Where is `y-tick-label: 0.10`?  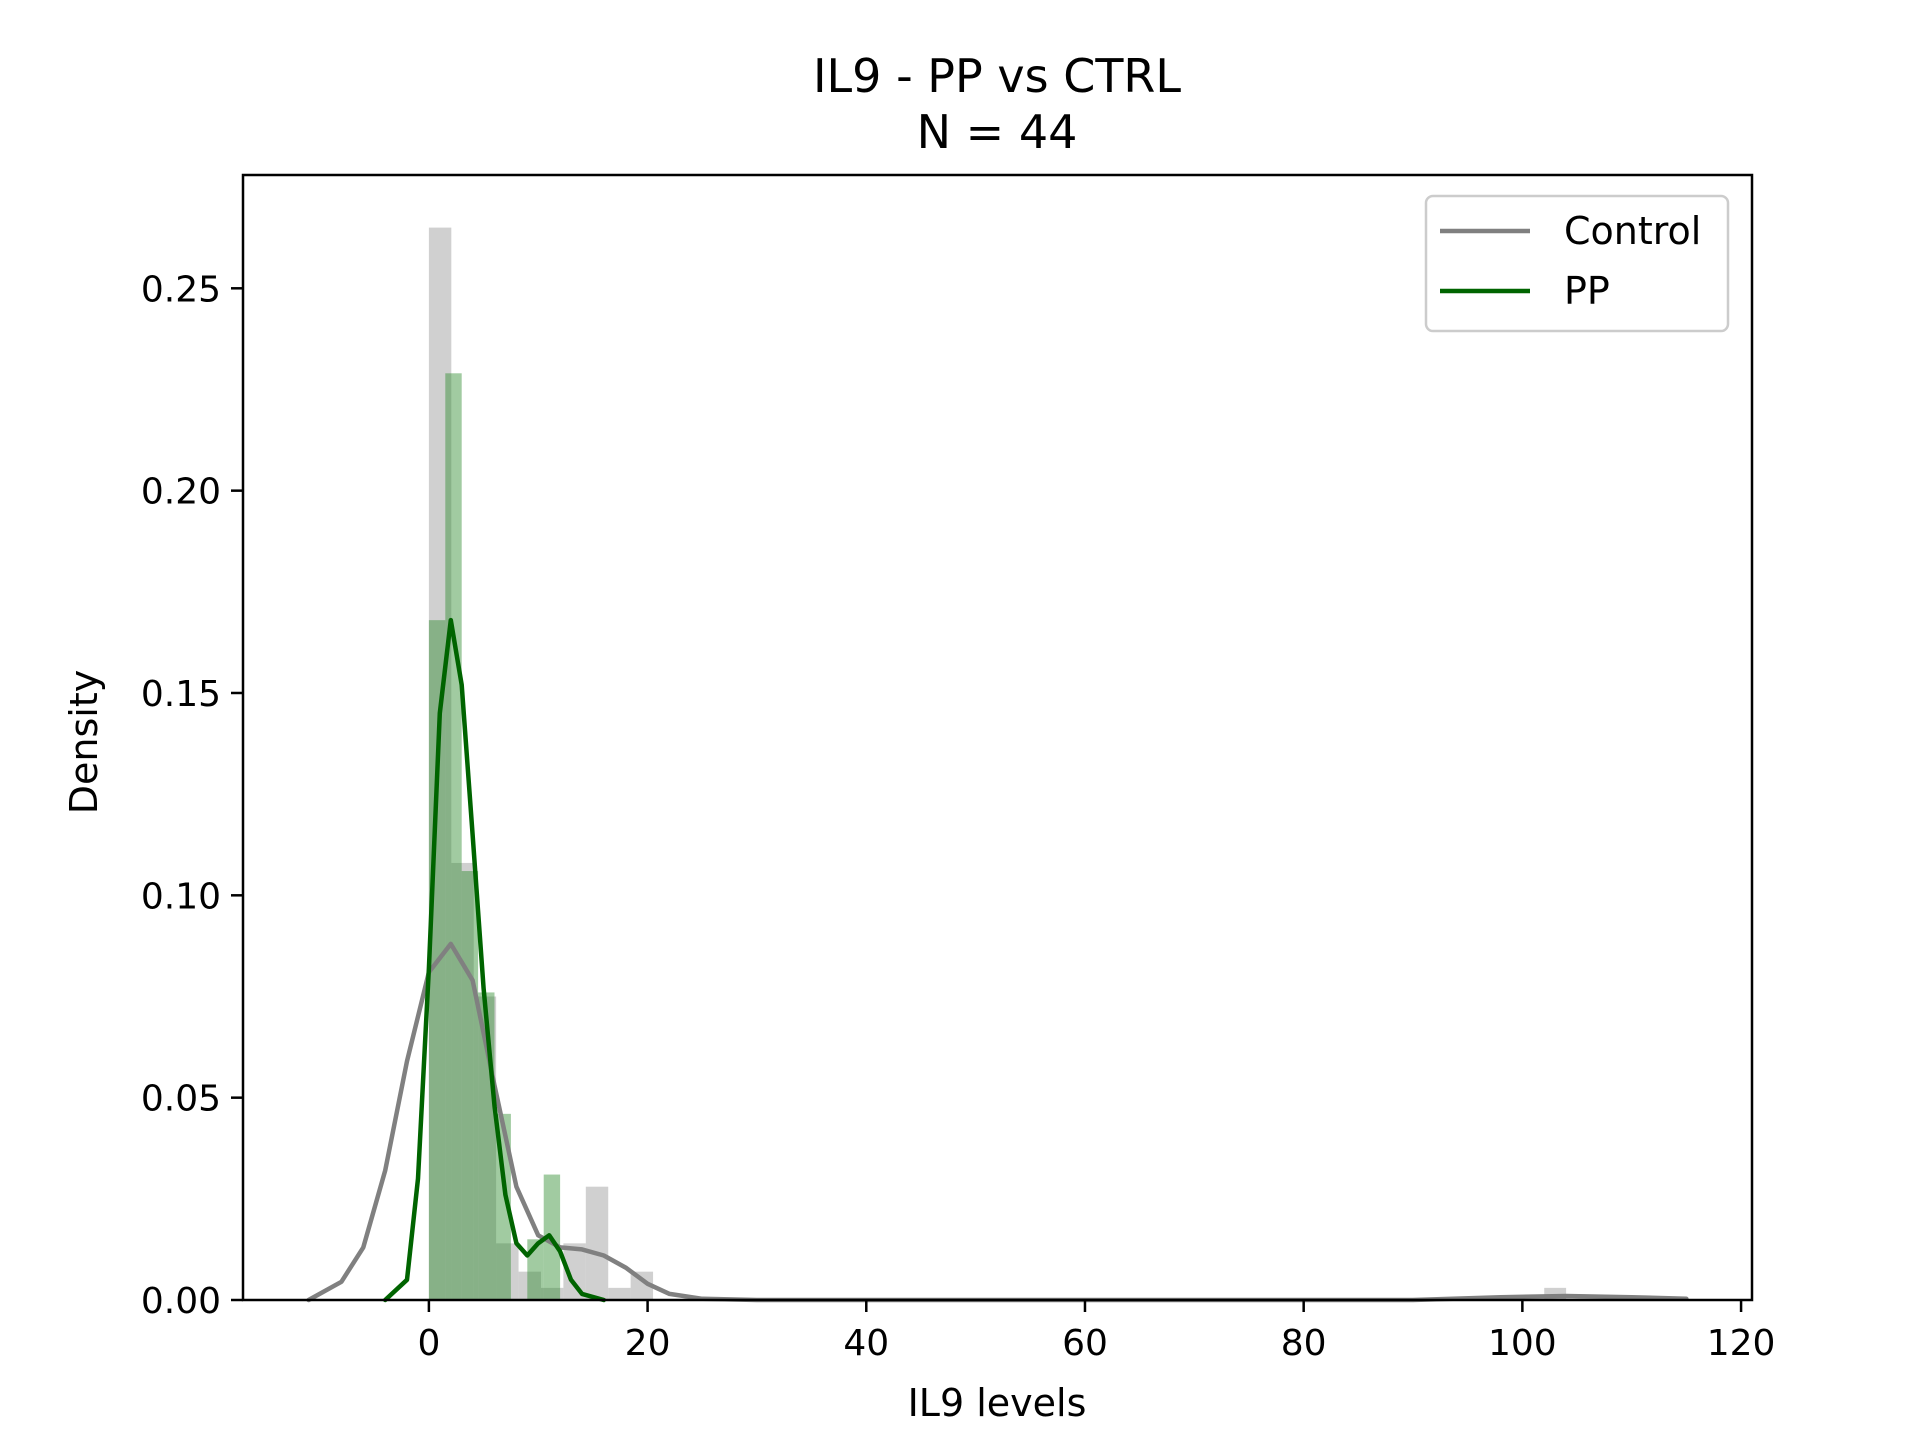 y-tick-label: 0.10 is located at coordinates (181, 896).